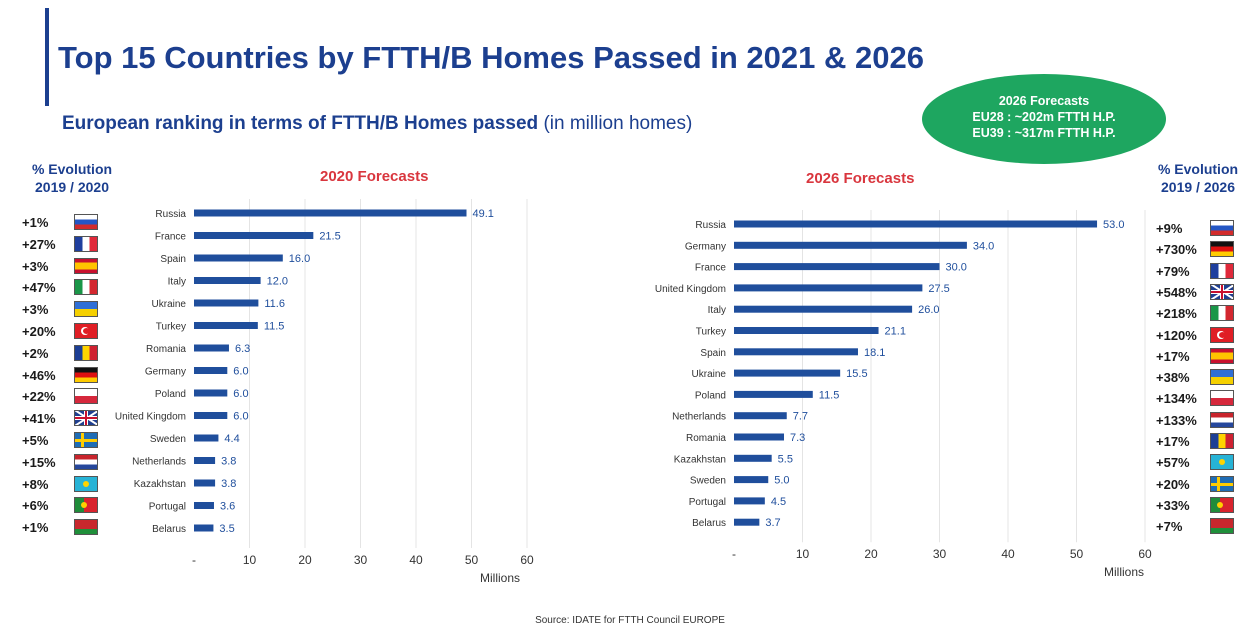 This screenshot has height=640, width=1260. I want to click on title-accent-bar, so click(47, 57).